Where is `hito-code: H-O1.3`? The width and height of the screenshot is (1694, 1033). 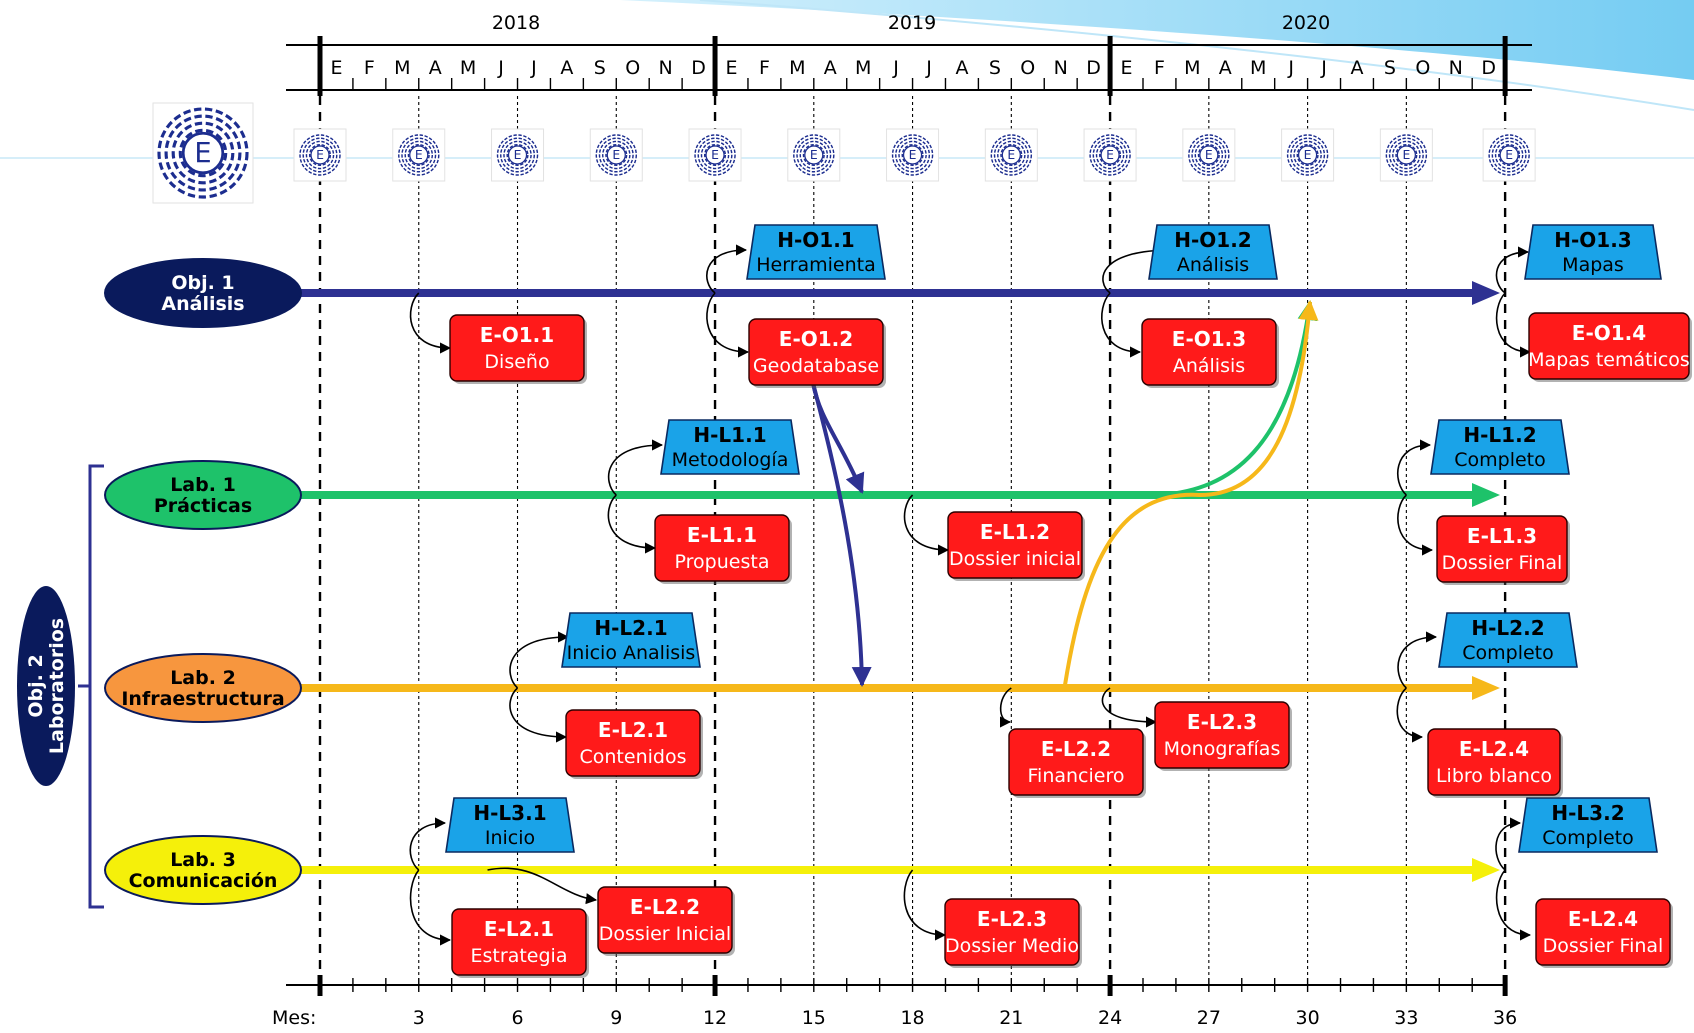 hito-code: H-O1.3 is located at coordinates (1592, 240).